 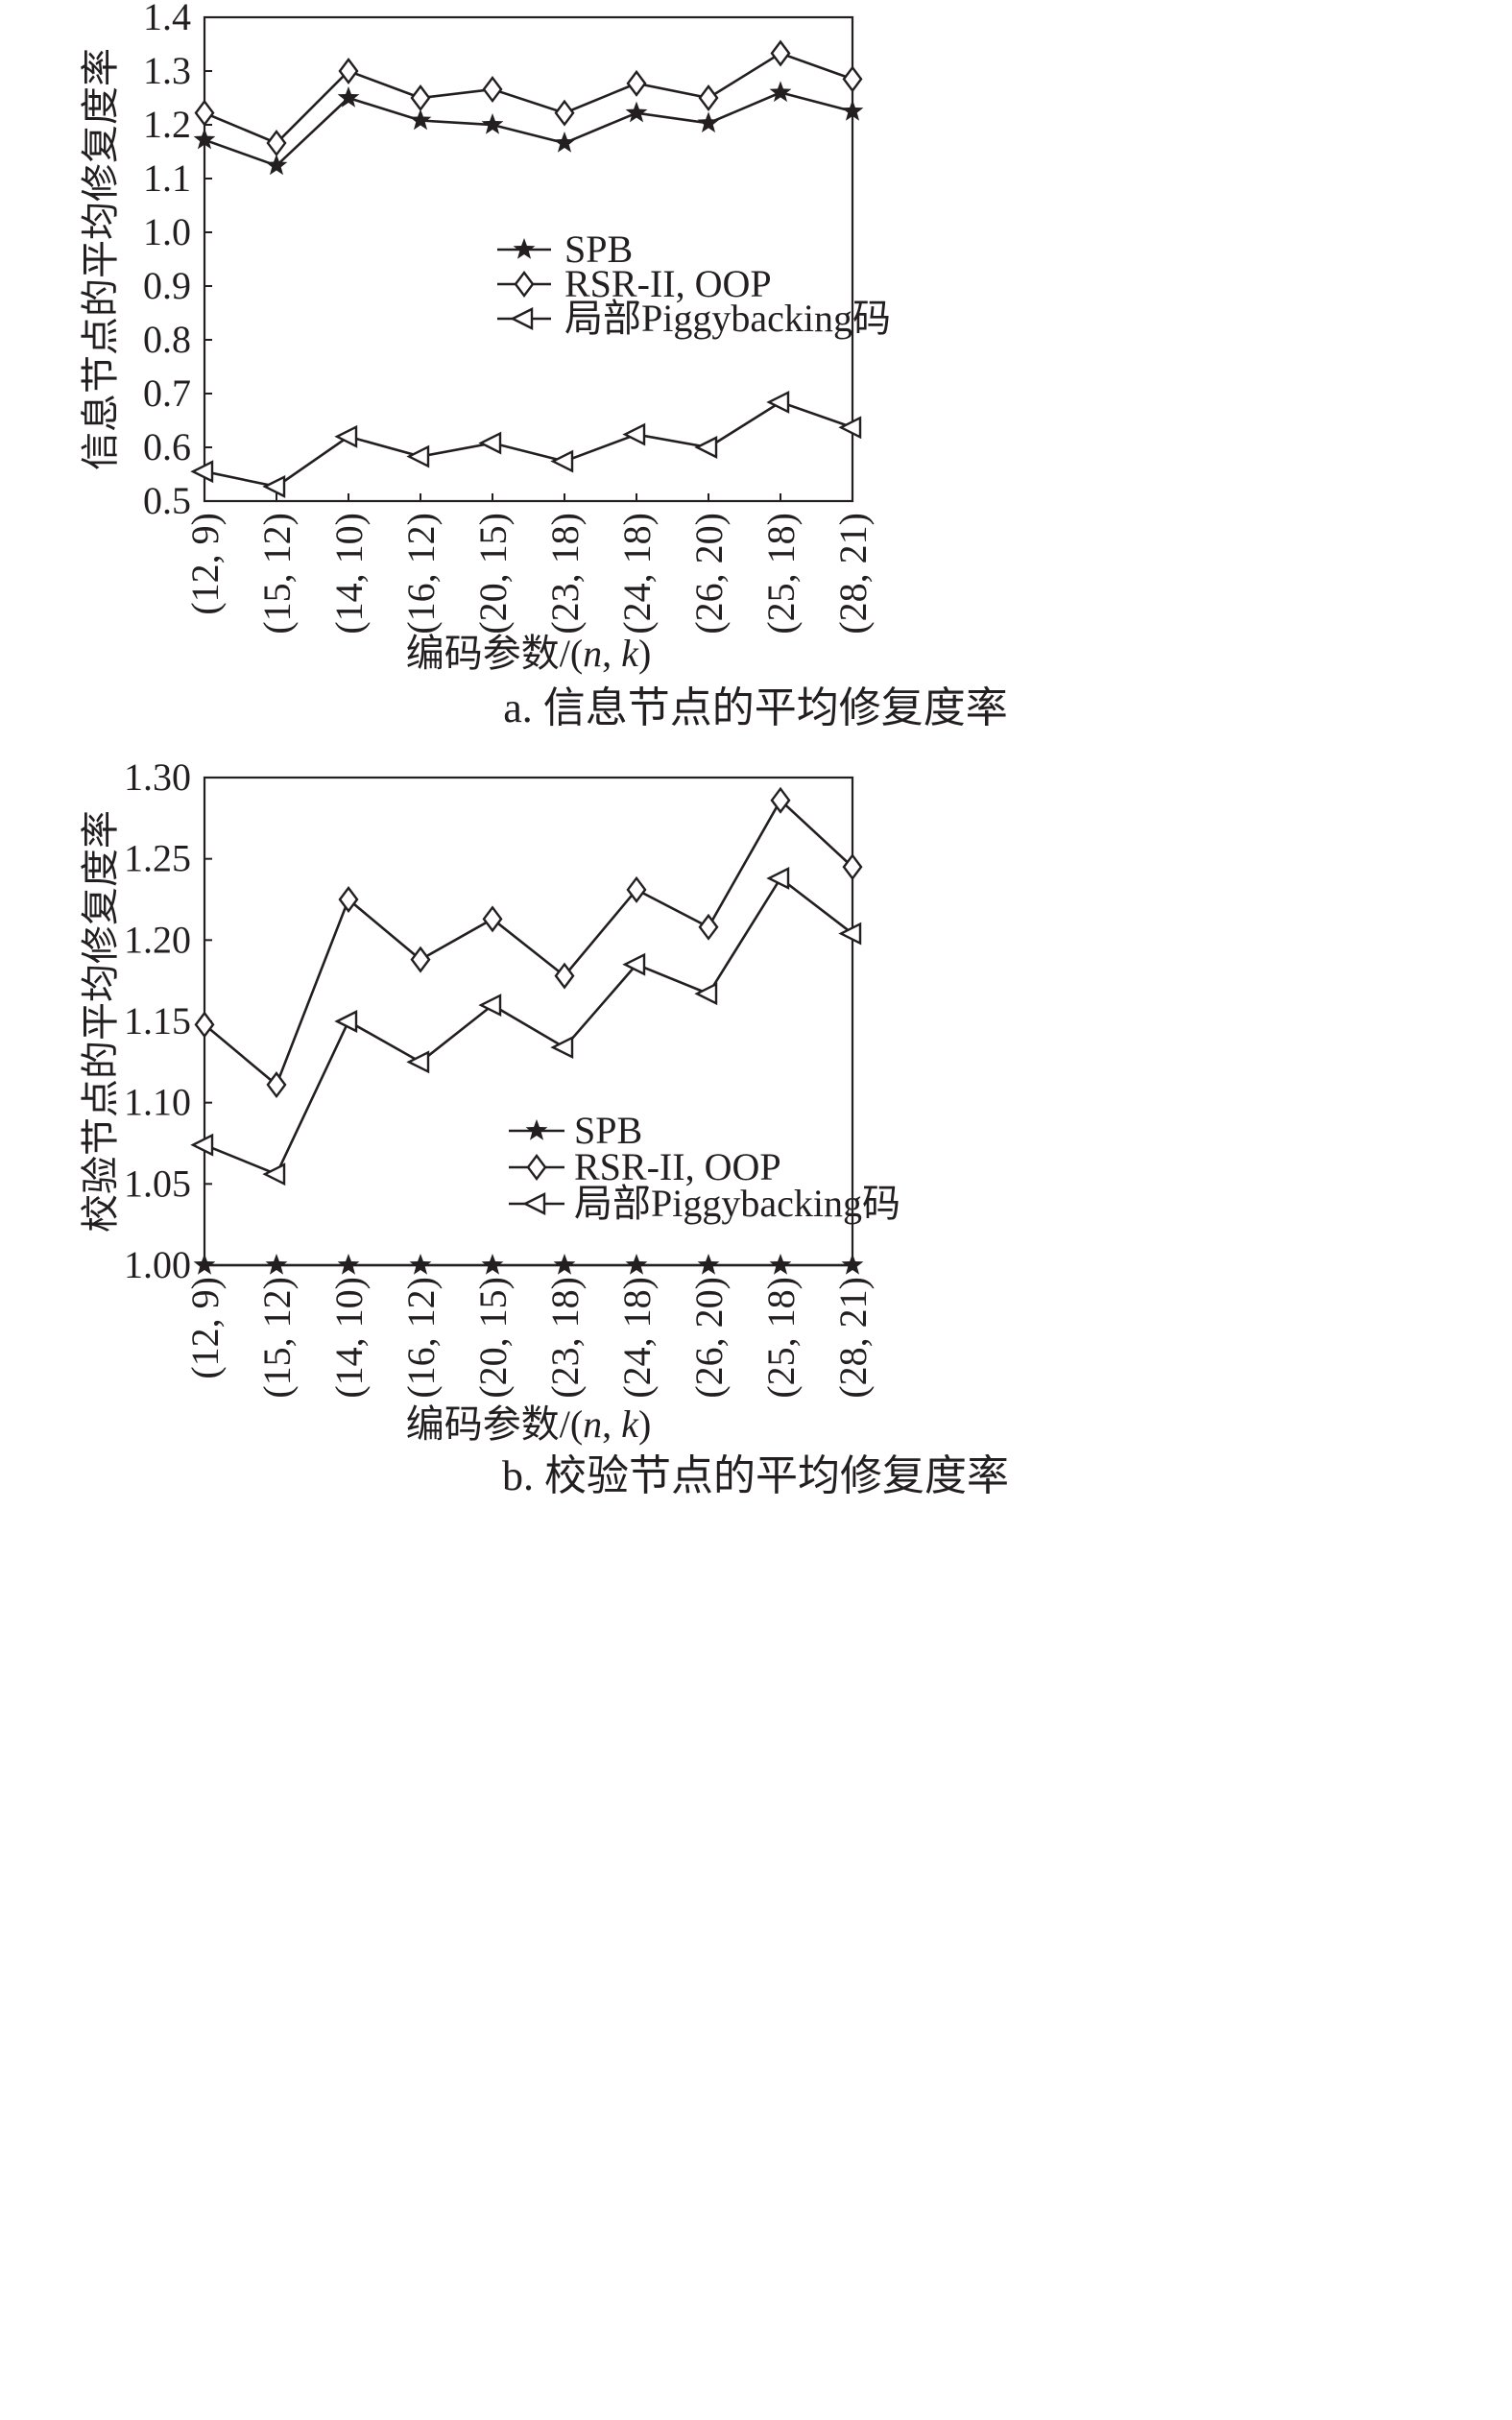 What do you see at coordinates (157, 1020) in the screenshot?
I see `y-tick-label: 1.15` at bounding box center [157, 1020].